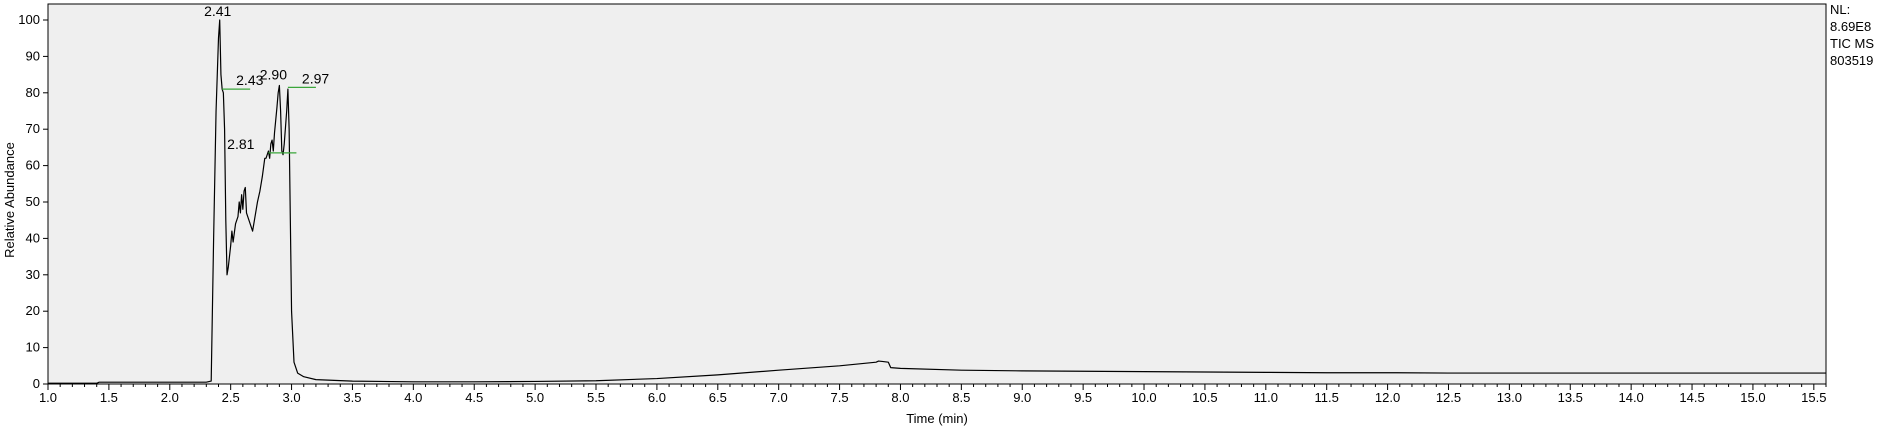  What do you see at coordinates (262, 145) in the screenshot?
I see `peak-label: 2.81` at bounding box center [262, 145].